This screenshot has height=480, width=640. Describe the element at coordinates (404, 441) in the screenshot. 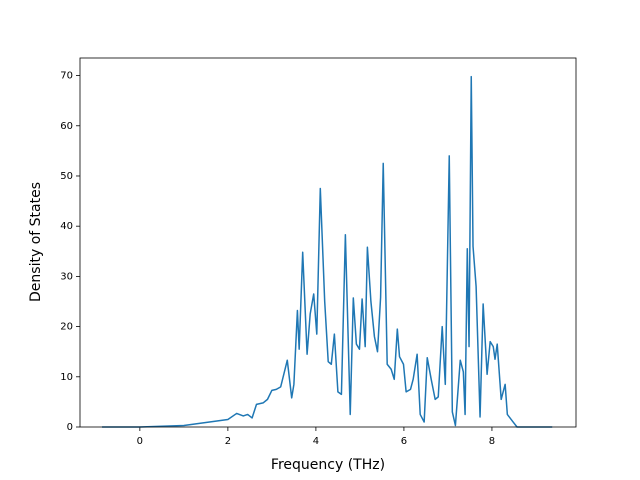

I see `x-tick-label: 6` at that location.